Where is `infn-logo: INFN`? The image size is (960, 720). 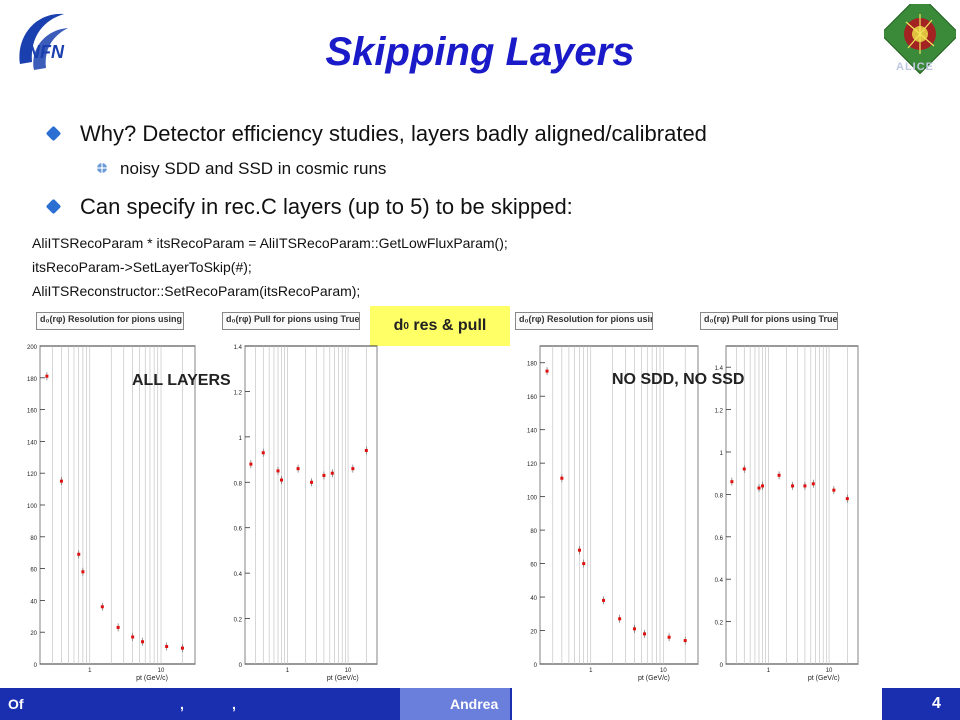 infn-logo: INFN is located at coordinates (43, 41).